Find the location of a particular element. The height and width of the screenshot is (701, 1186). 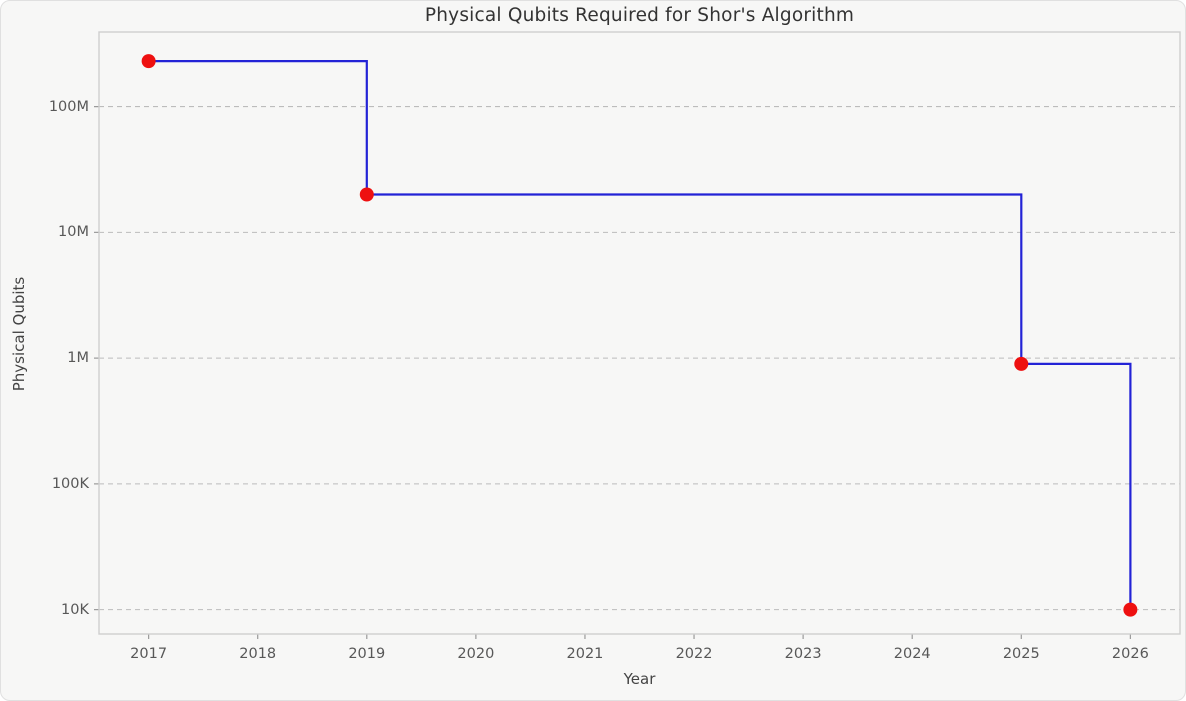

x-tick-label-2021: 2021 is located at coordinates (585, 654).